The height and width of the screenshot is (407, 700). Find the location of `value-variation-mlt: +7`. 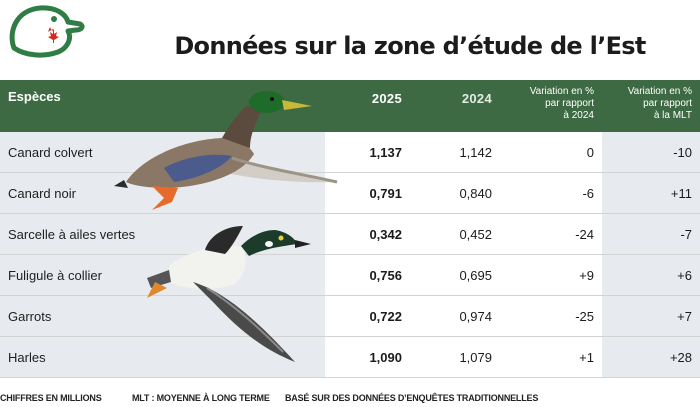

value-variation-mlt: +7 is located at coordinates (684, 316).